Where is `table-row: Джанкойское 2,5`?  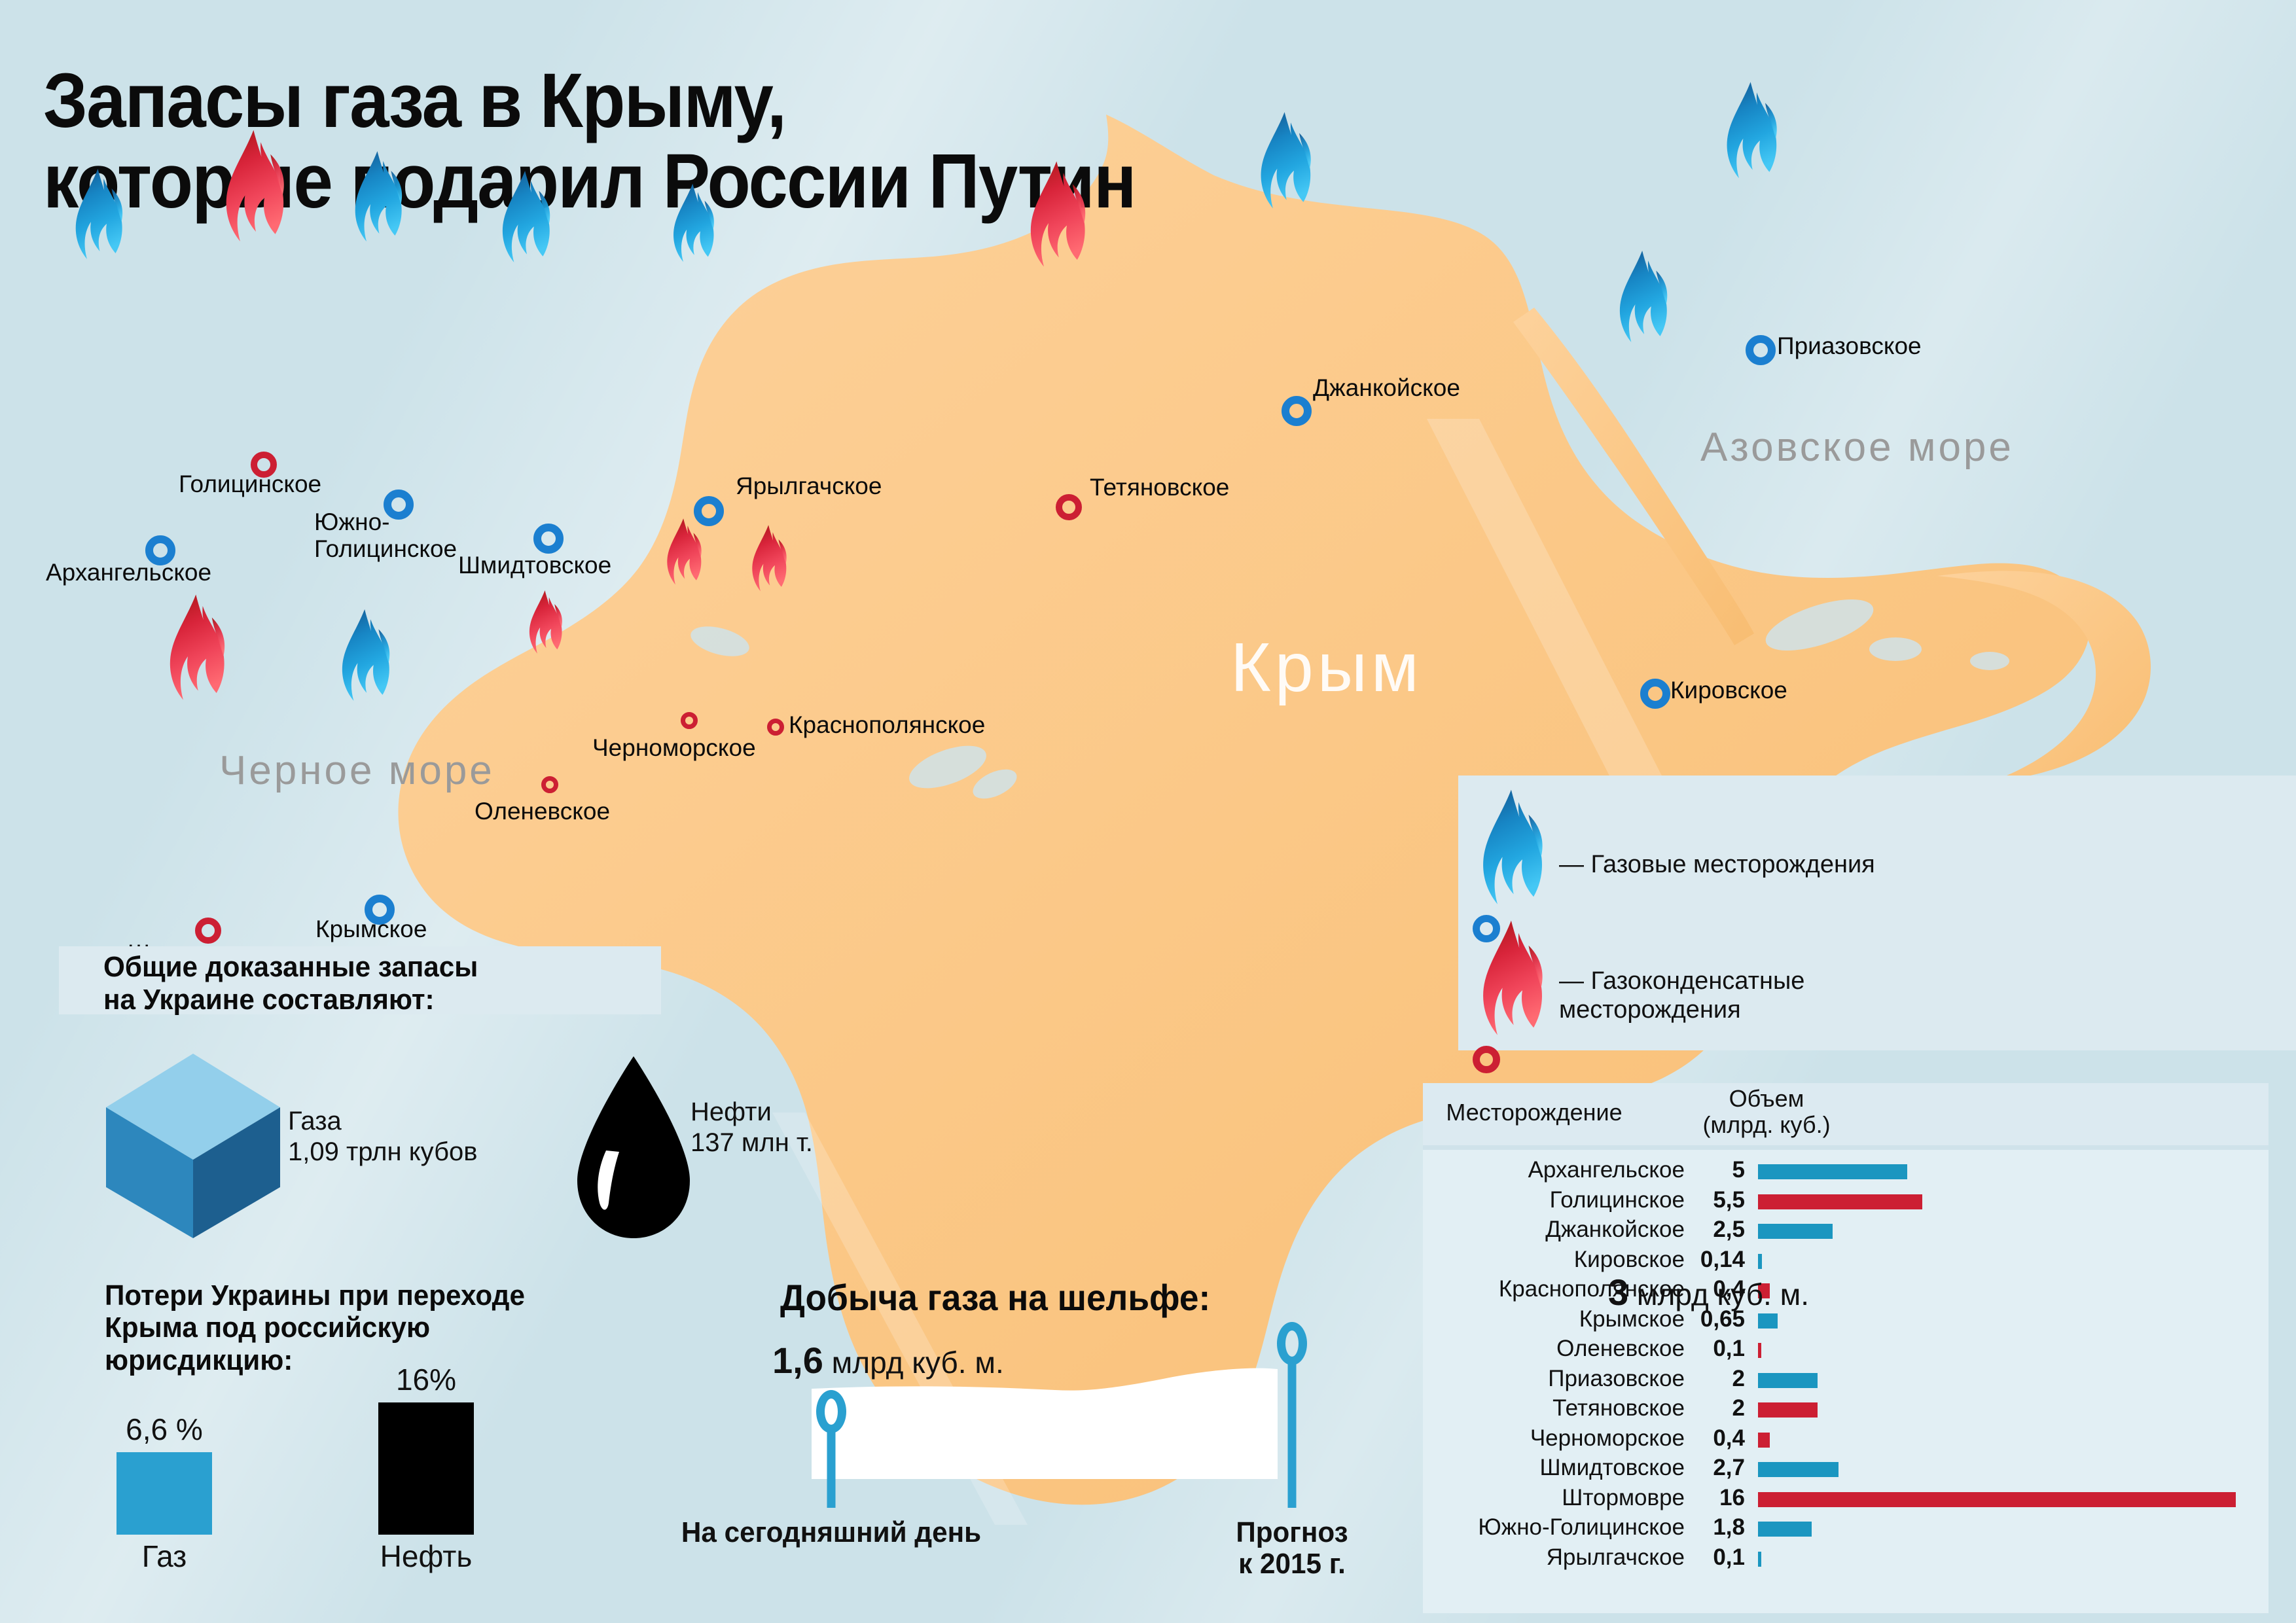 table-row: Джанкойское 2,5 is located at coordinates (1846, 1231).